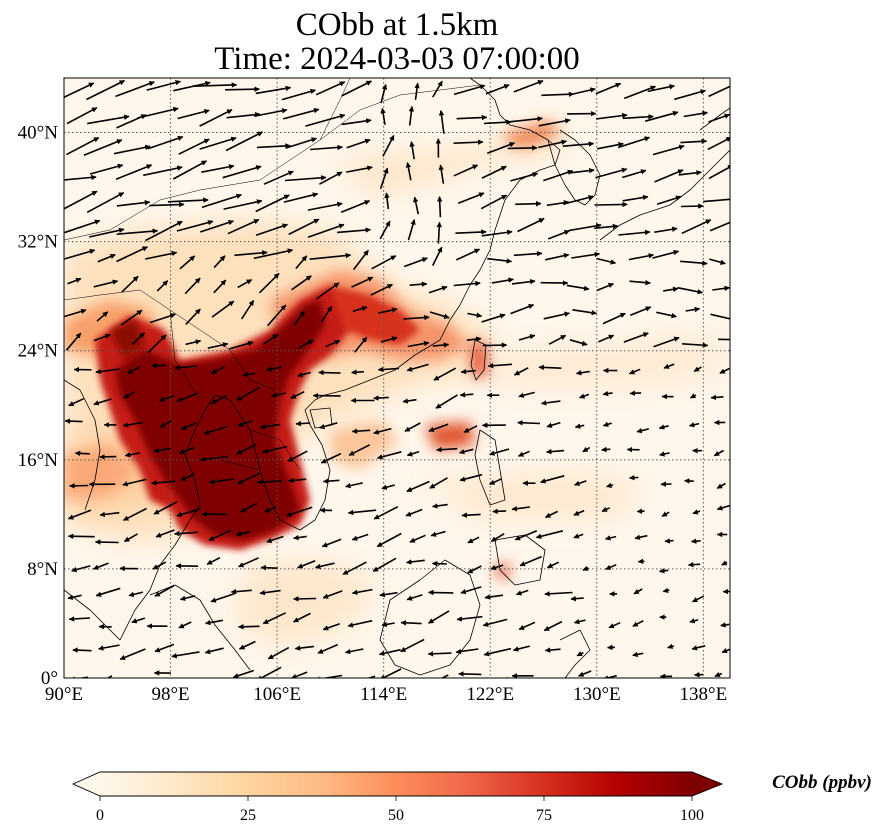 The image size is (887, 836). What do you see at coordinates (38, 460) in the screenshot?
I see `latitude-tick-label: 16°N` at bounding box center [38, 460].